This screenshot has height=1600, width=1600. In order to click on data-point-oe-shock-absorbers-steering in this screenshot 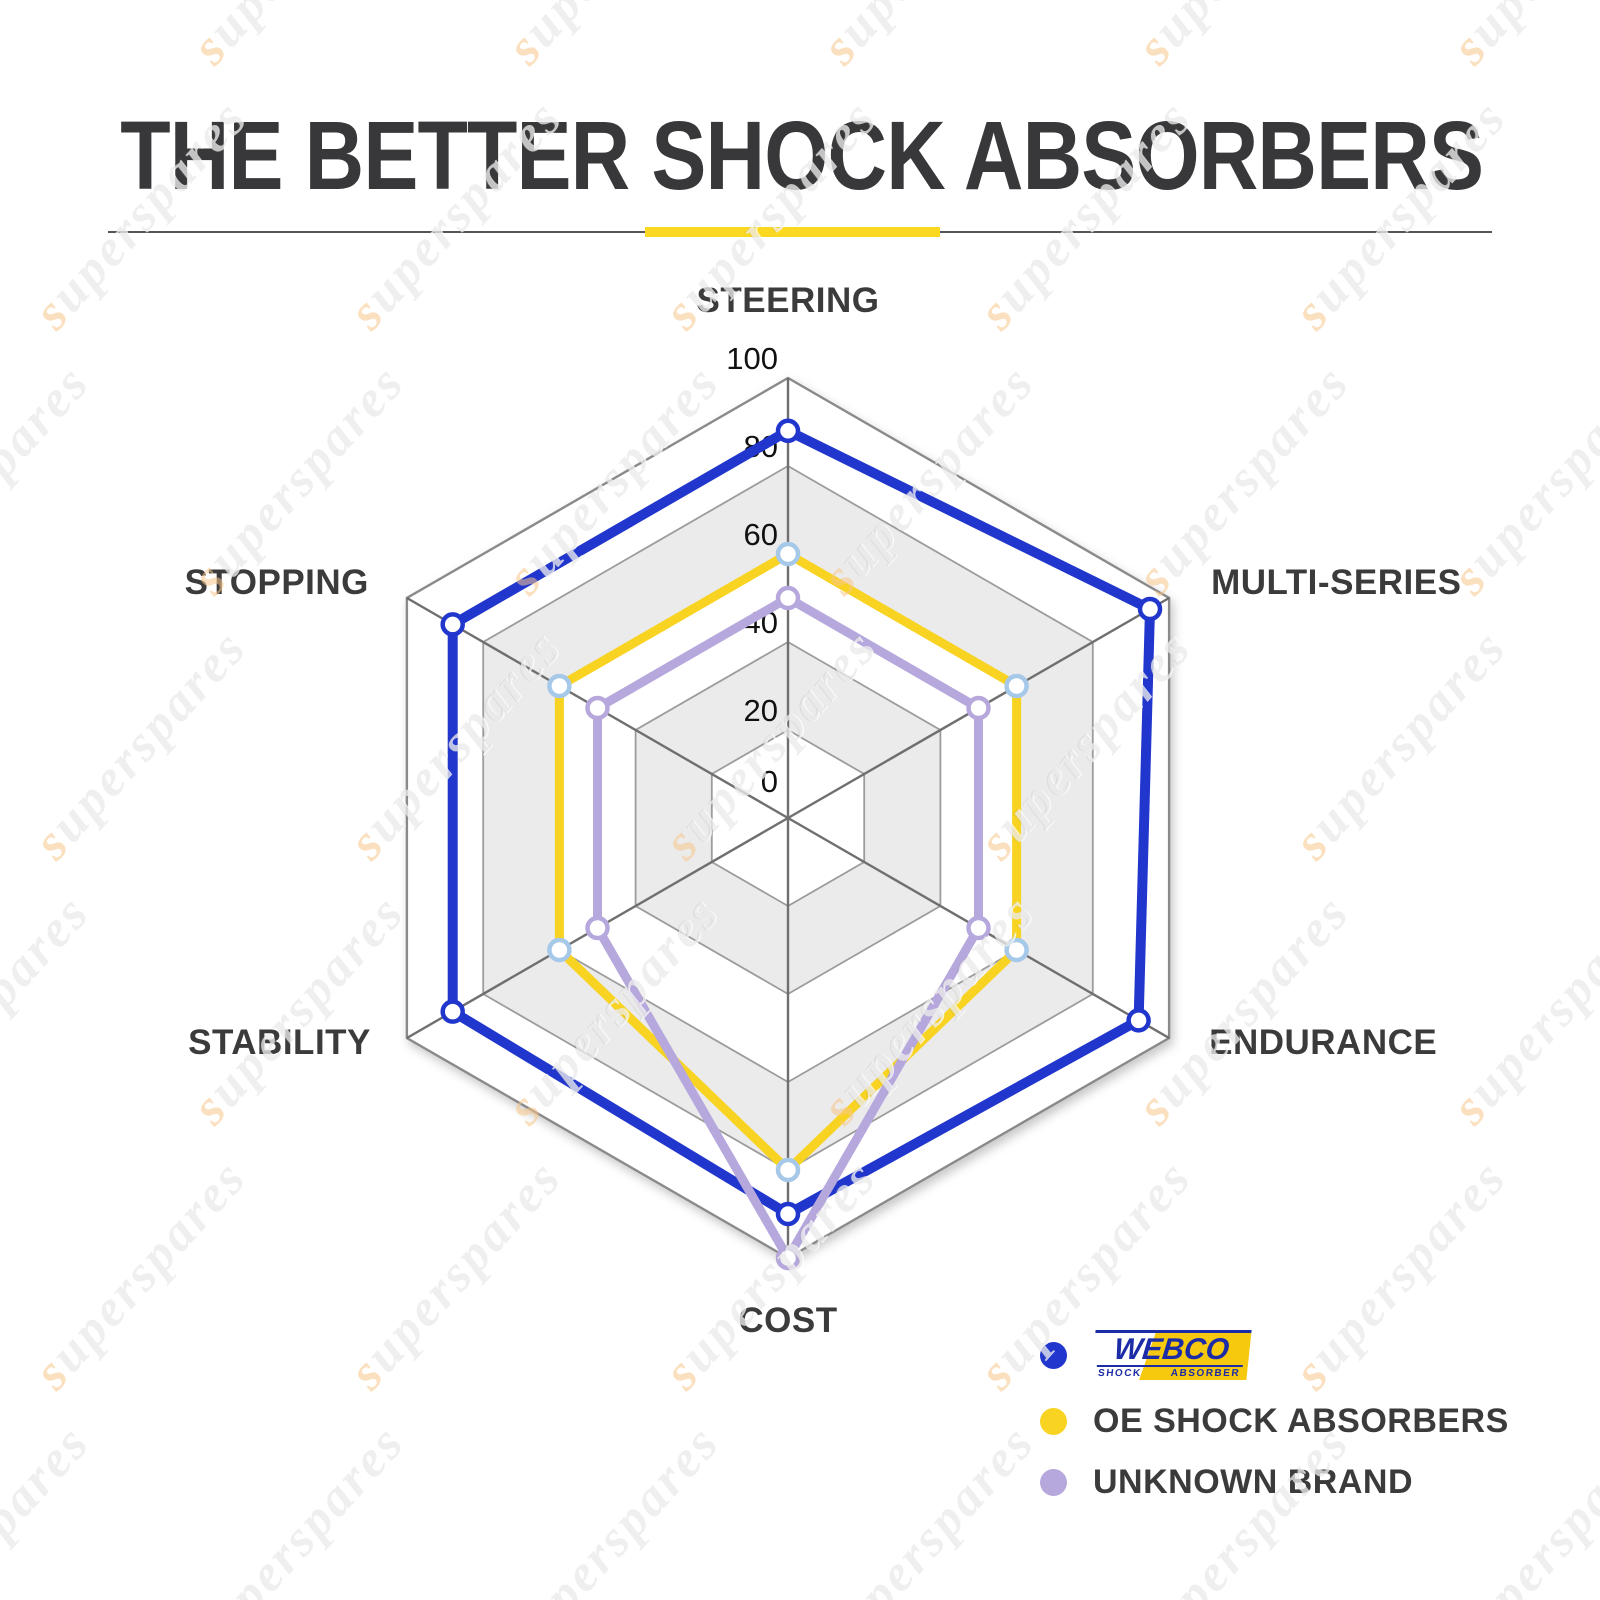, I will do `click(788, 554)`.